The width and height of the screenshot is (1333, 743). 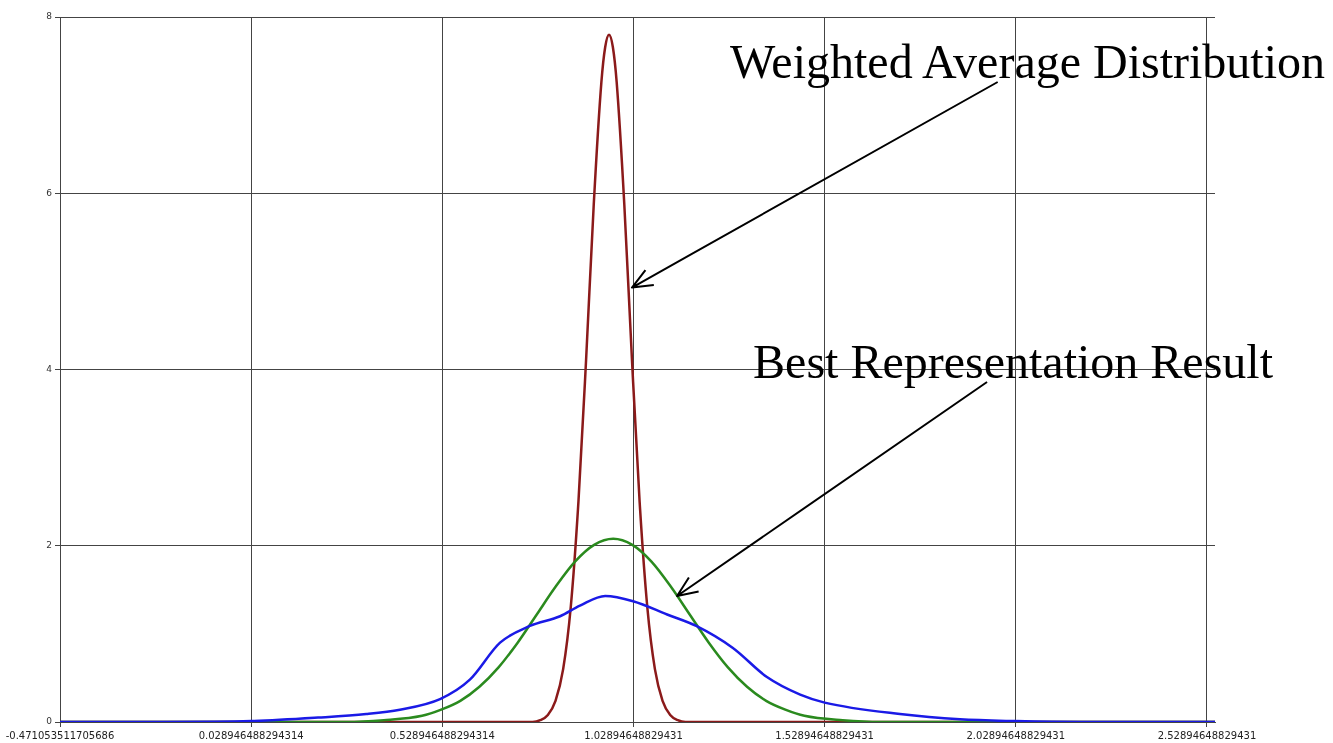 What do you see at coordinates (251, 735) in the screenshot?
I see `x-tick-label: 0.028946488294314` at bounding box center [251, 735].